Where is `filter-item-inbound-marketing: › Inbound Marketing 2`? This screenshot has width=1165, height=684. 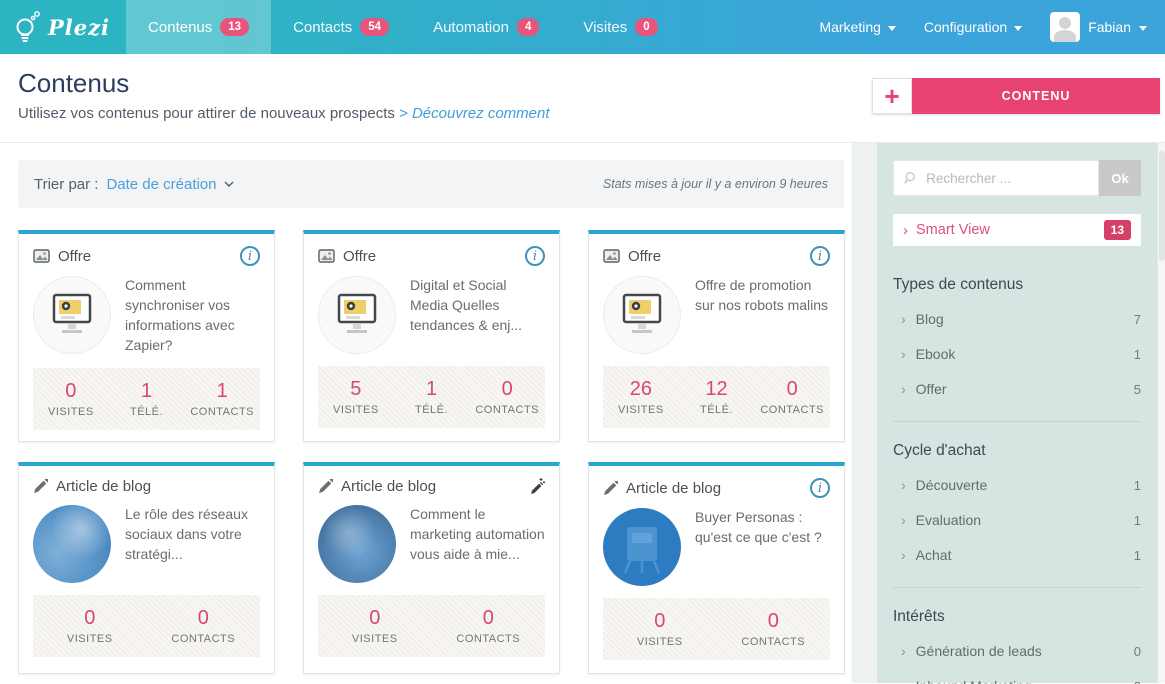
filter-item-inbound-marketing: › Inbound Marketing 2 is located at coordinates (1017, 680).